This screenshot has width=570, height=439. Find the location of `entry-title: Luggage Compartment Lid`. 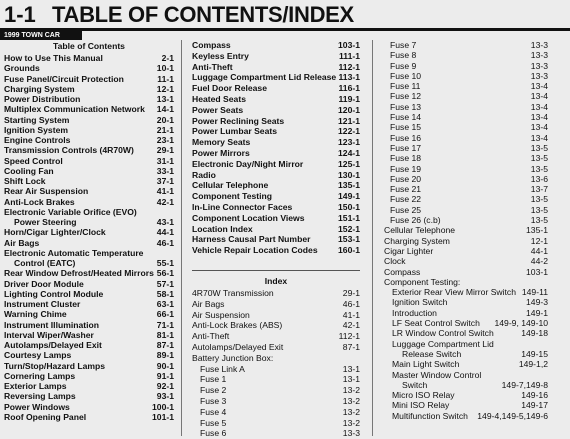

entry-title: Luggage Compartment Lid is located at coordinates (443, 343).